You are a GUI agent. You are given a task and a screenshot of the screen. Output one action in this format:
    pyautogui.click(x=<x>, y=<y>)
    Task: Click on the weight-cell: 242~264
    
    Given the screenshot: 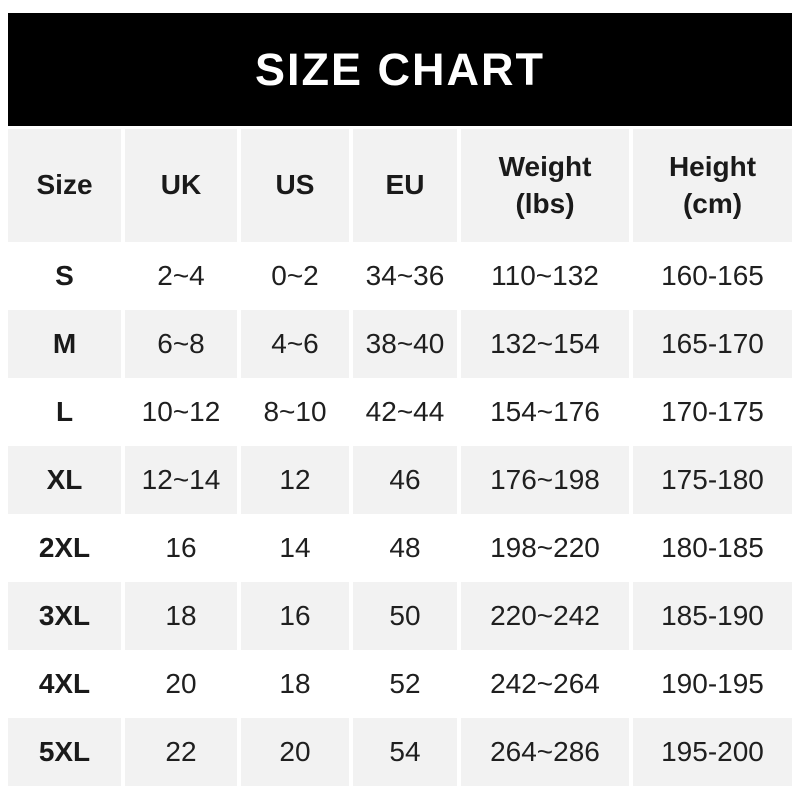 What is the action you would take?
    pyautogui.click(x=545, y=684)
    